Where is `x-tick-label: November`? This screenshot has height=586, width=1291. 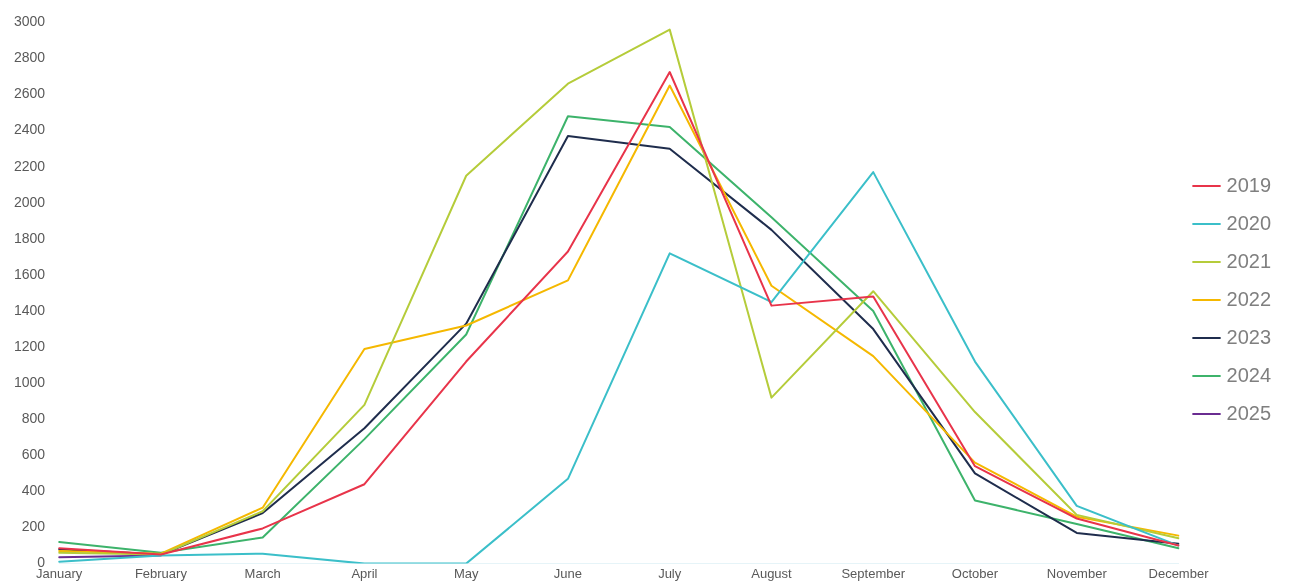
x-tick-label: November is located at coordinates (1077, 573).